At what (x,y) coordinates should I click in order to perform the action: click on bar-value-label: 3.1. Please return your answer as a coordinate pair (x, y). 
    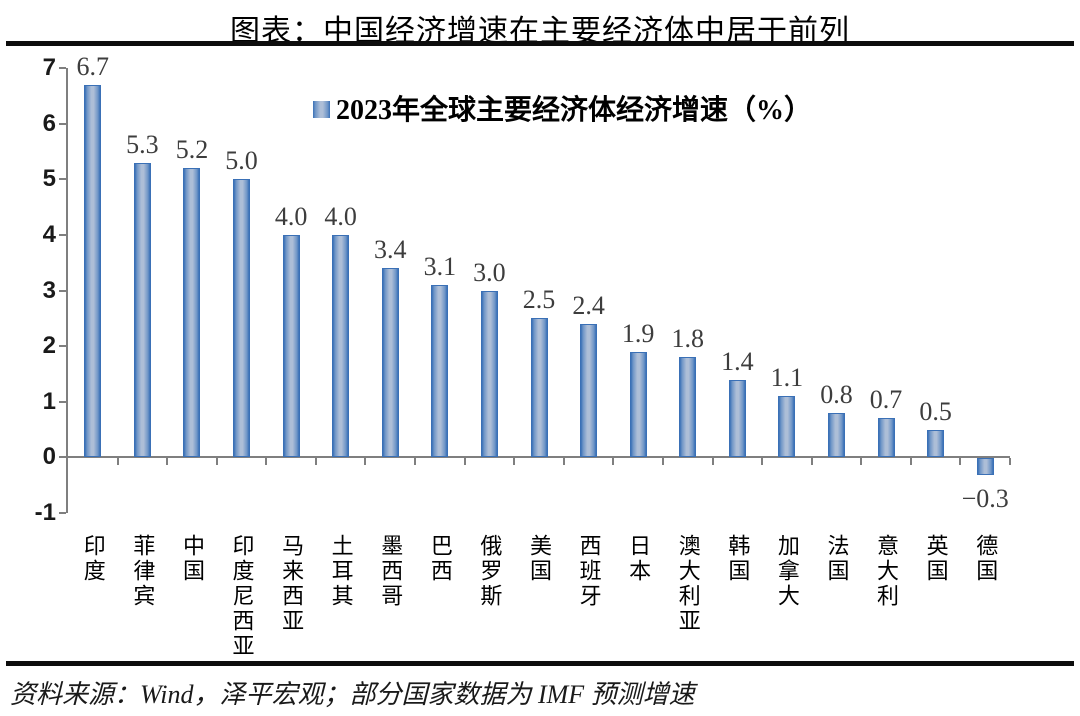
    Looking at the image, I should click on (440, 266).